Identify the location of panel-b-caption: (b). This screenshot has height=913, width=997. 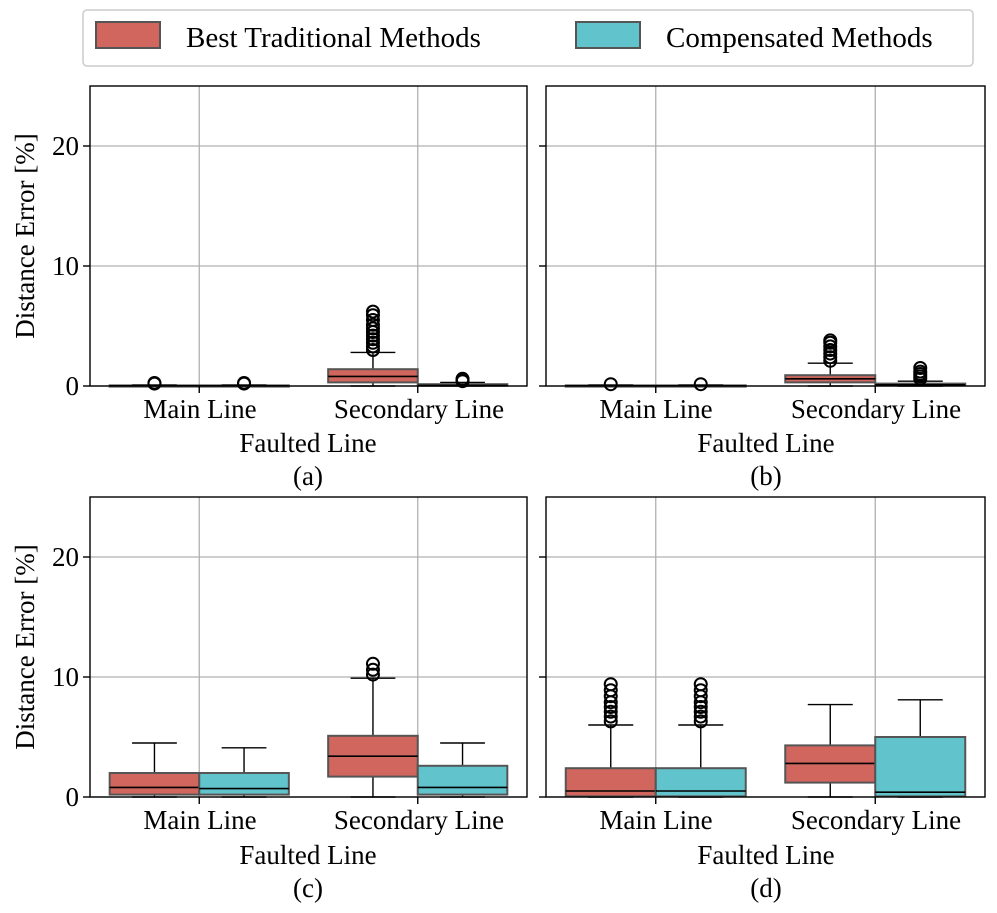
(765, 476).